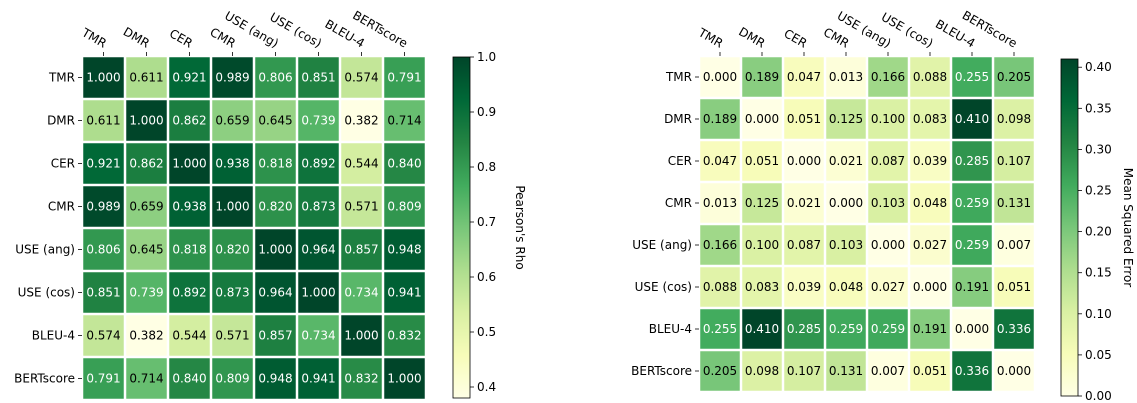 The width and height of the screenshot is (1137, 403). I want to click on cell-value-label: 0.544, so click(361, 164).